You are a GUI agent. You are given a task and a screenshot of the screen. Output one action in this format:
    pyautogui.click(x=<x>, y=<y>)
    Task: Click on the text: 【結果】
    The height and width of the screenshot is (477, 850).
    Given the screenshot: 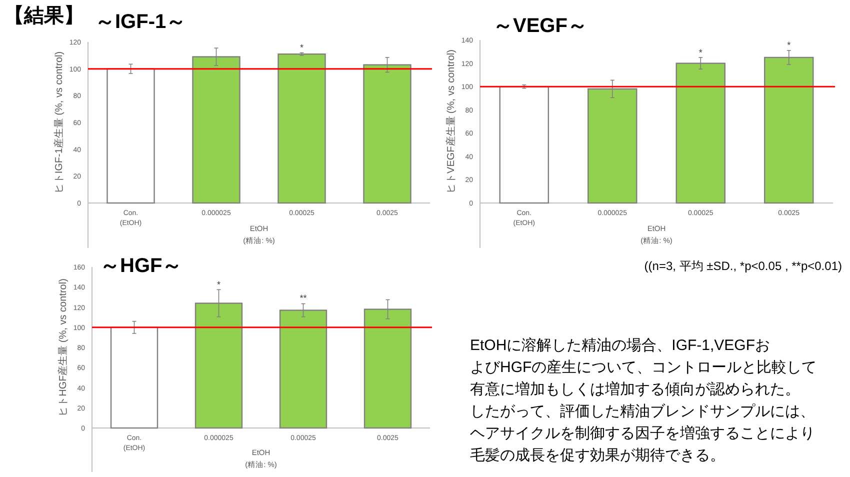 What is the action you would take?
    pyautogui.click(x=44, y=16)
    